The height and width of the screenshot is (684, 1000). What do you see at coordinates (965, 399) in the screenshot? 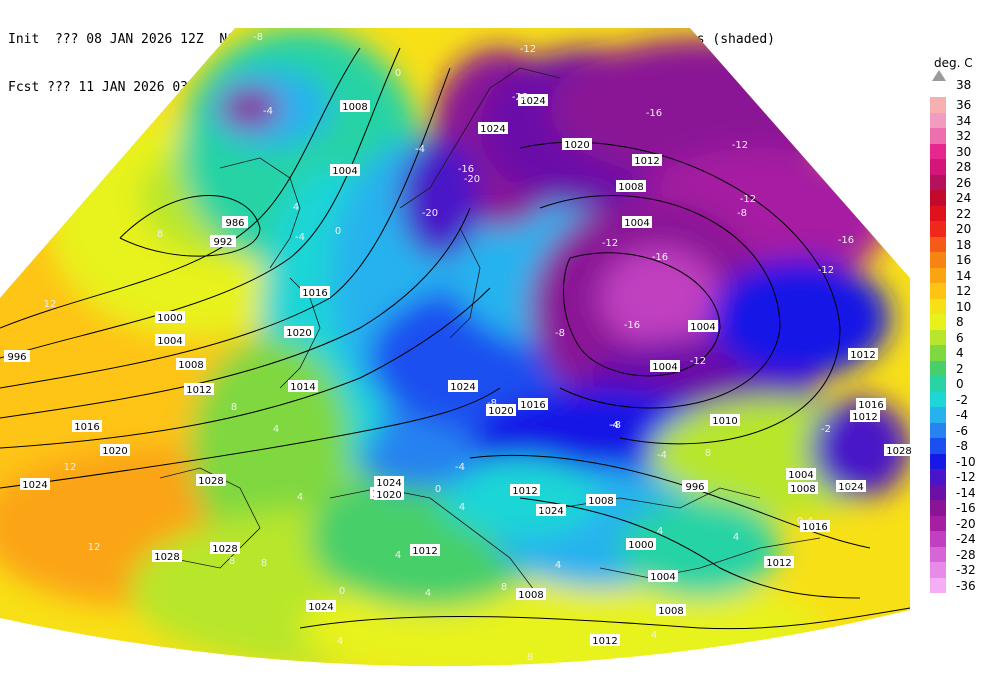
I see `legend-entry: -2` at bounding box center [965, 399].